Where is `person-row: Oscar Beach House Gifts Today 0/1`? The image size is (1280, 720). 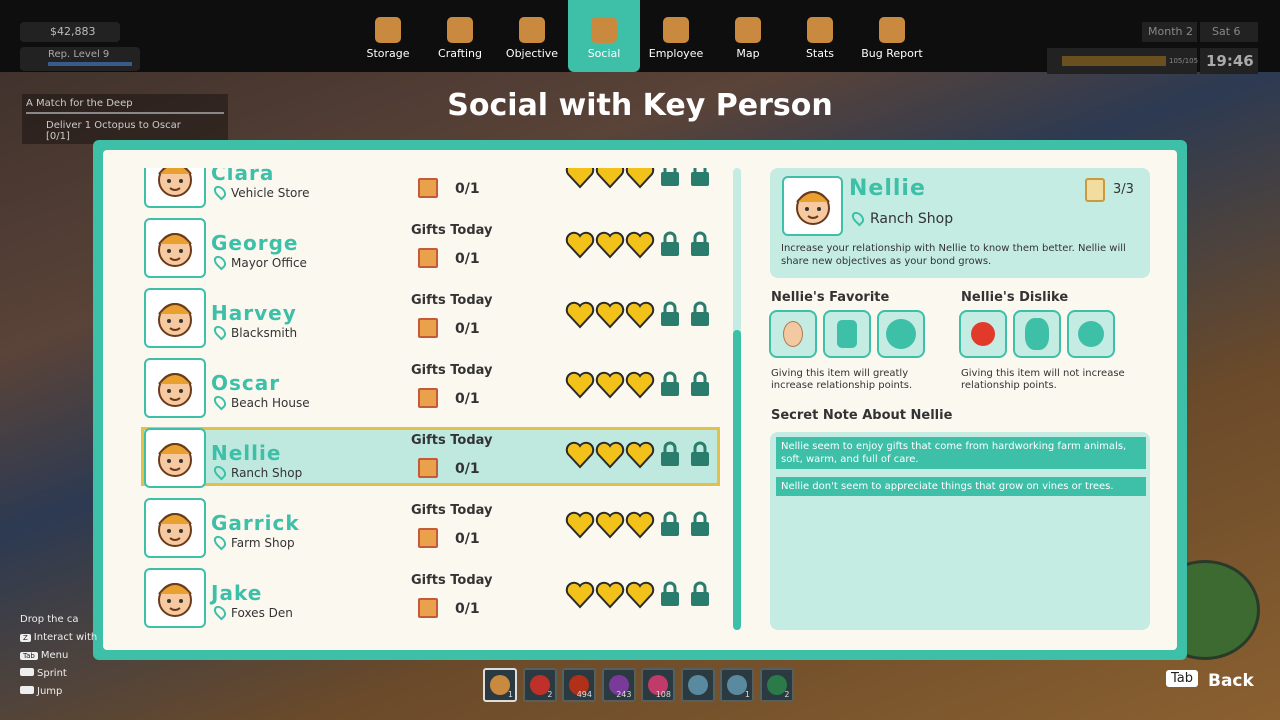 person-row: Oscar Beach House Gifts Today 0/1 is located at coordinates (422, 388).